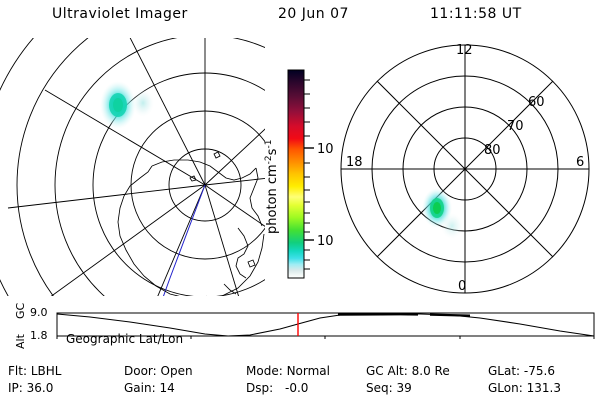 Image resolution: width=600 pixels, height=400 pixels. I want to click on status-glon: GLon: 131.3, so click(524, 388).